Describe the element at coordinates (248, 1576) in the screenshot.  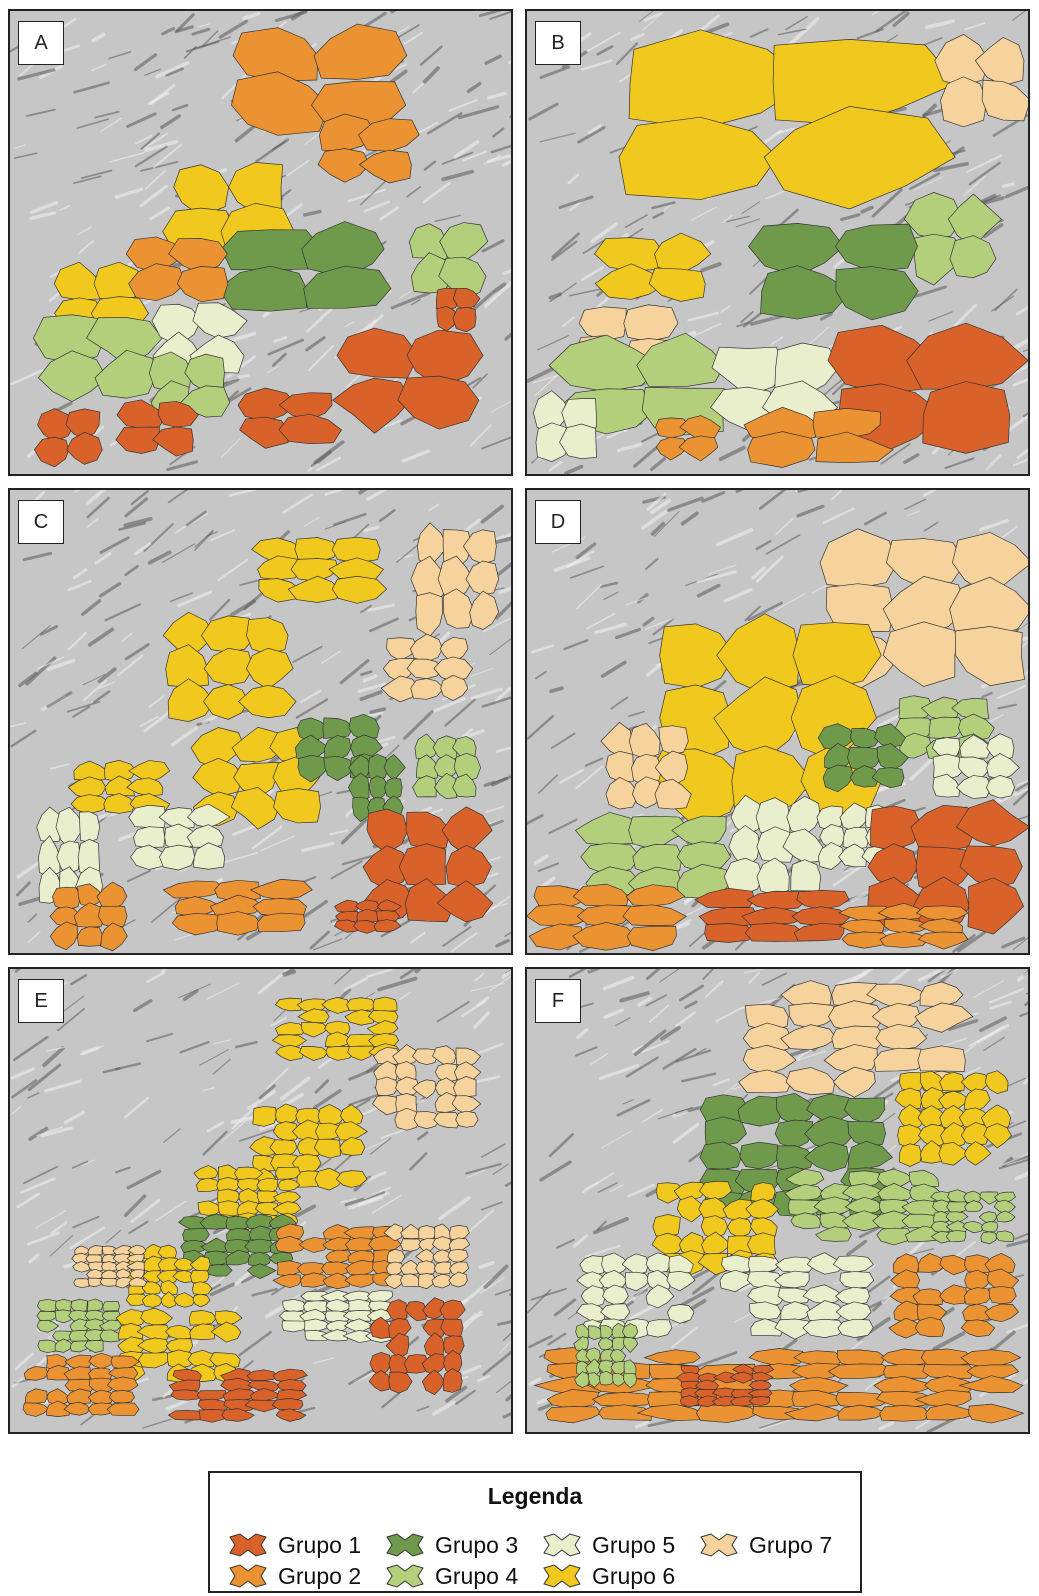
I see `grupo-2-swatch-icon` at that location.